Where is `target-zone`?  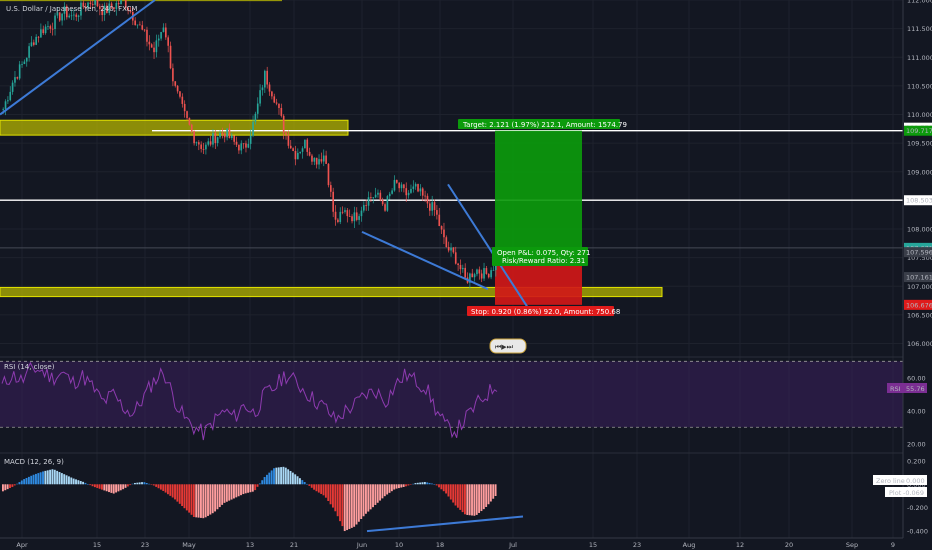 target-zone is located at coordinates (538, 191).